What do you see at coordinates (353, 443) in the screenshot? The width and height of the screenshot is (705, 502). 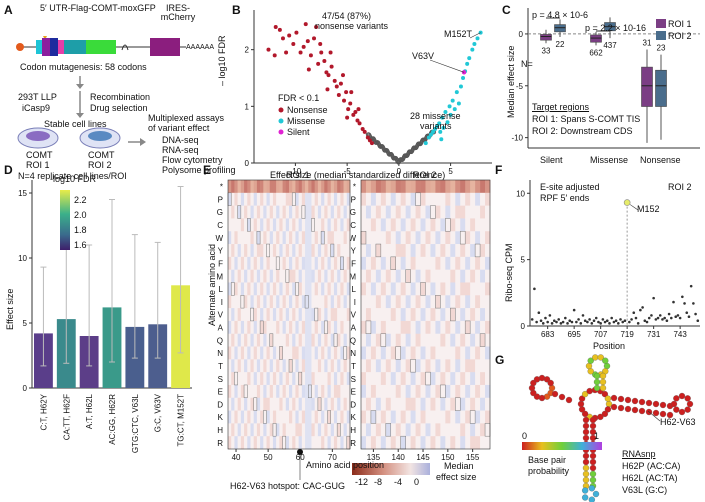 I see `e-row-label-2: R` at bounding box center [353, 443].